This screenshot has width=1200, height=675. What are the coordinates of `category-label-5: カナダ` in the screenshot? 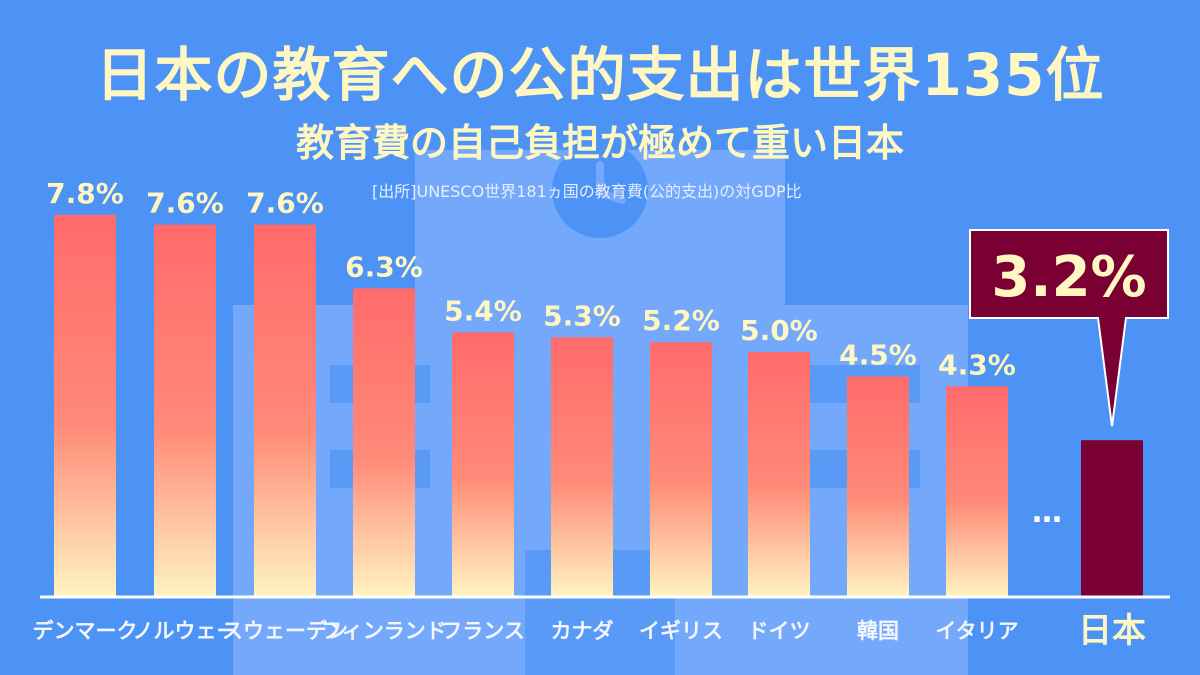 It's located at (582, 631).